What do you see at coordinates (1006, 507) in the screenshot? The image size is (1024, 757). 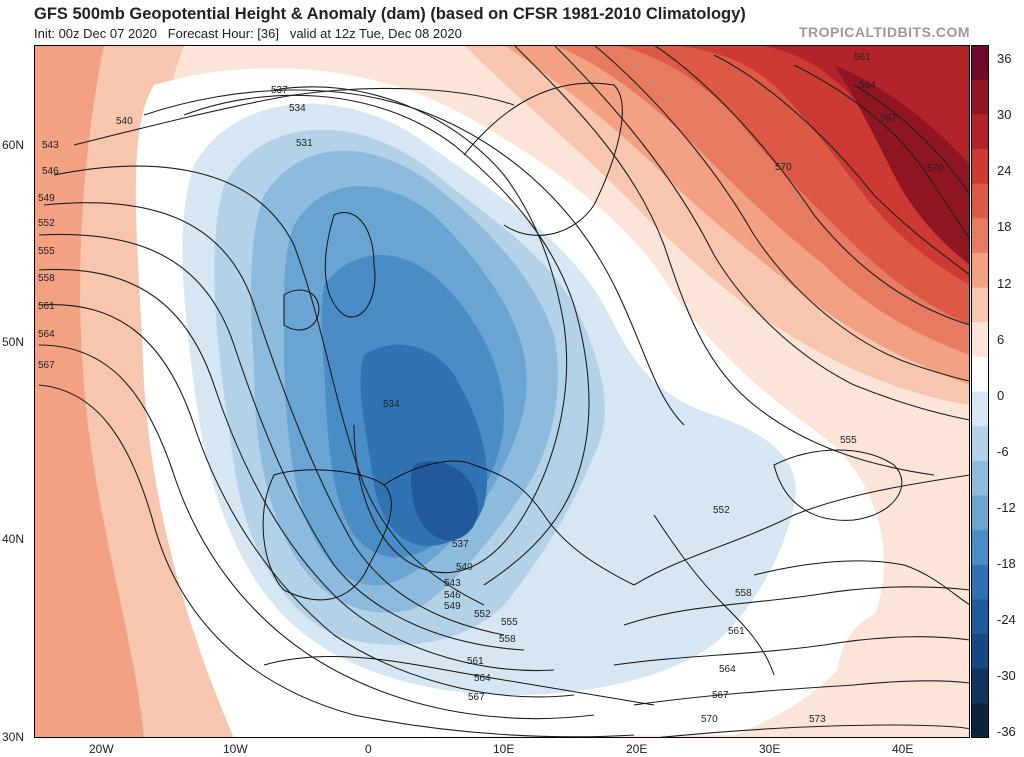 I see `colorbar-tick-label: -12` at bounding box center [1006, 507].